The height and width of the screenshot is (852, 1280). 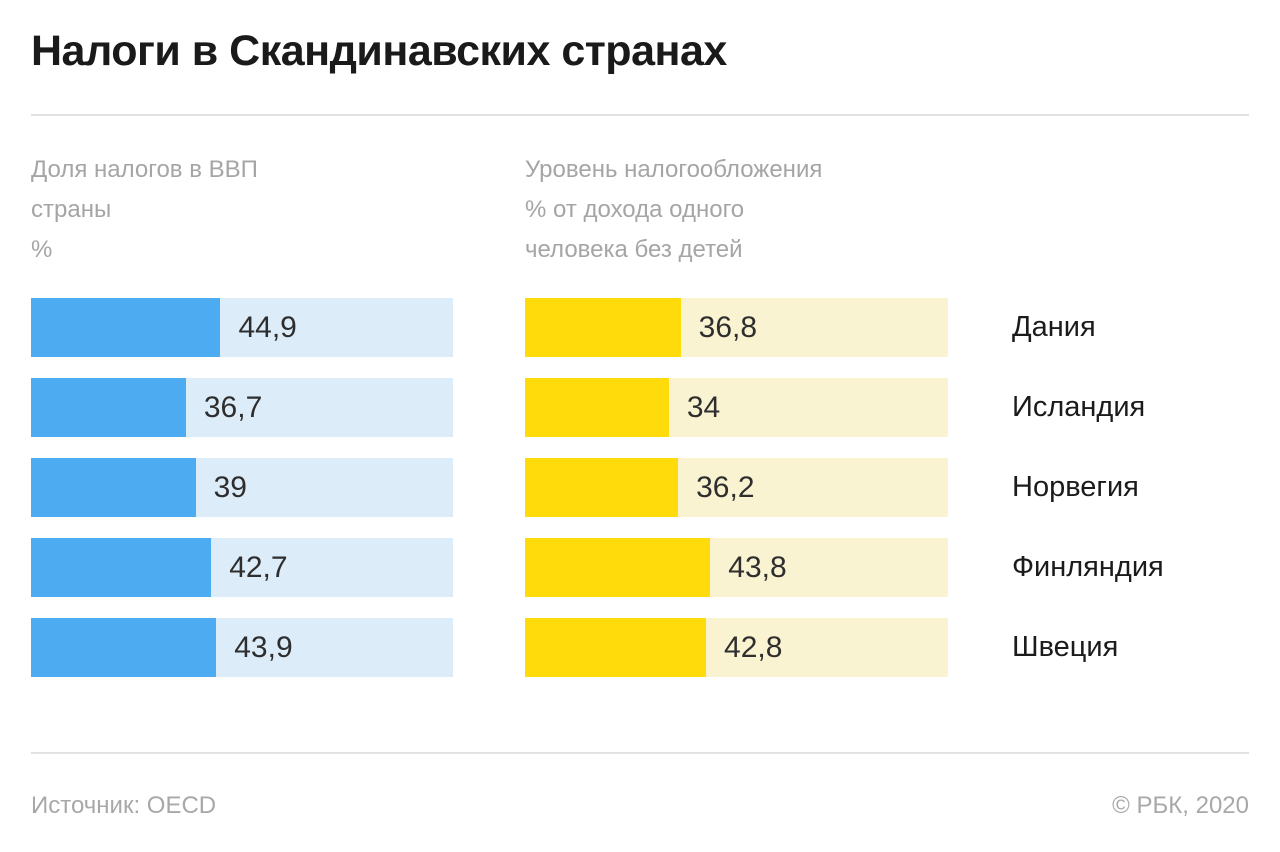 What do you see at coordinates (1088, 567) in the screenshot?
I see `country-label: Финляндия` at bounding box center [1088, 567].